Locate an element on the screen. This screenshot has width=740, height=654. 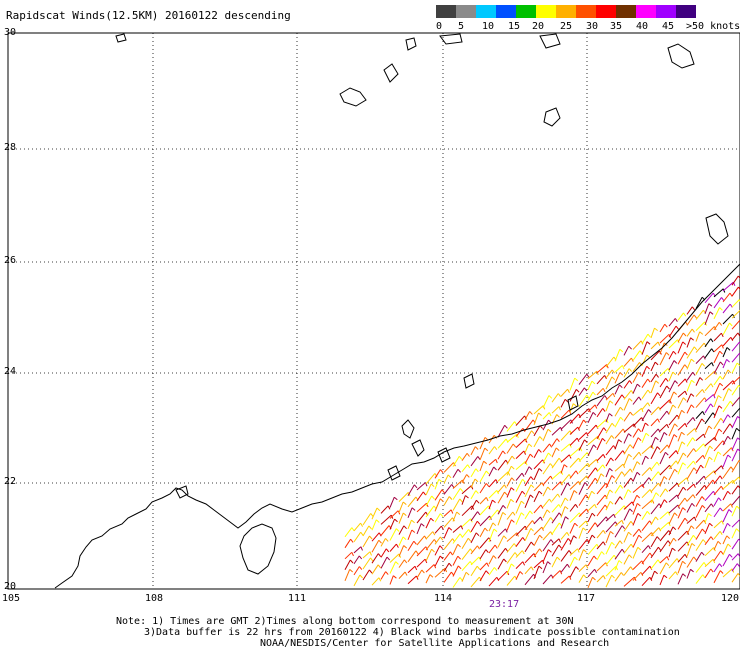
lon-label: 114 is located at coordinates (443, 598).